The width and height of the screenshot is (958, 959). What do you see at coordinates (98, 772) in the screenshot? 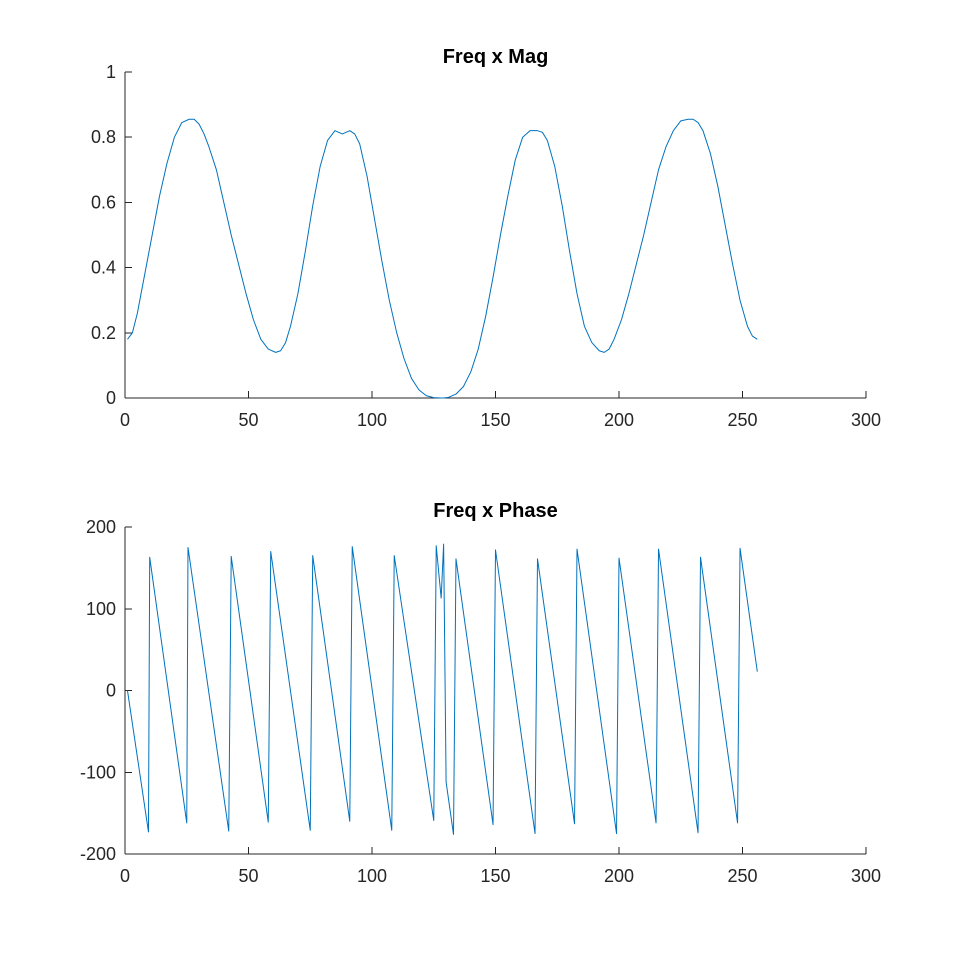
I see `y-tick-label: -100` at bounding box center [98, 772].